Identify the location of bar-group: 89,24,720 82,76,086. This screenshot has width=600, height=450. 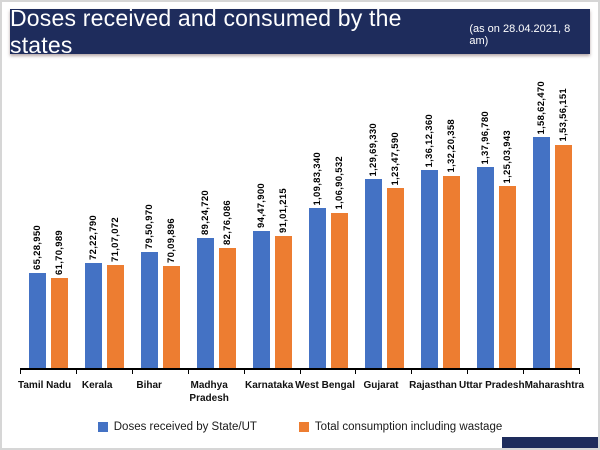
(216, 214).